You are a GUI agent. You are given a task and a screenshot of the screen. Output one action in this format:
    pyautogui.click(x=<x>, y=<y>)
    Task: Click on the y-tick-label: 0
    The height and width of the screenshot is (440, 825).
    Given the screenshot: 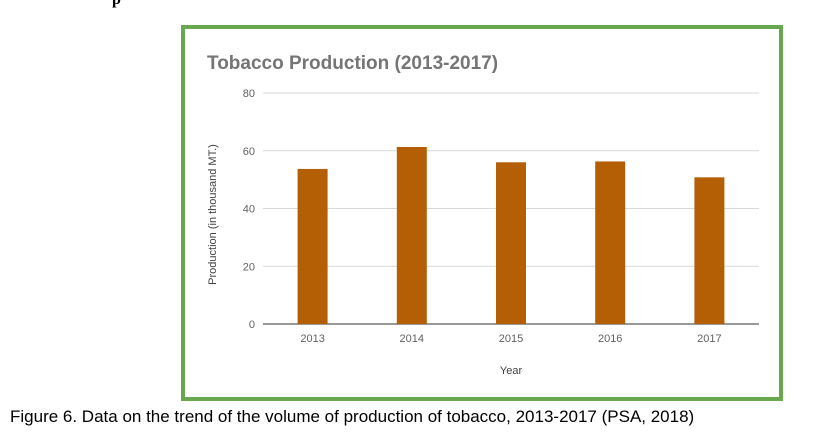 What is the action you would take?
    pyautogui.click(x=252, y=325)
    